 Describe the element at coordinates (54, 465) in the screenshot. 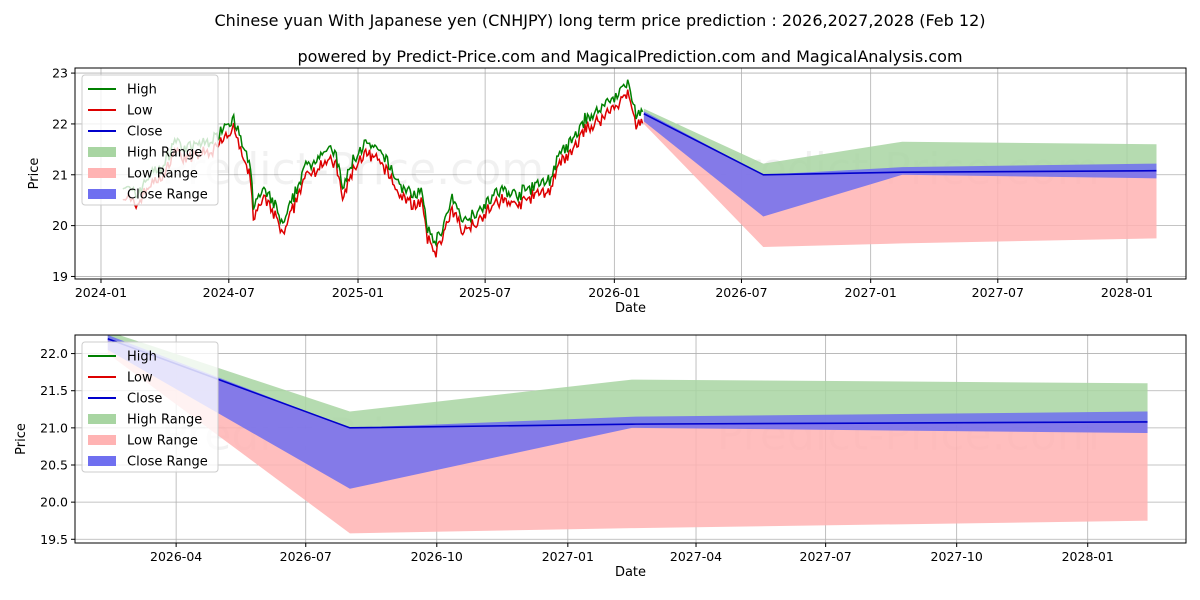

I see `y-tick-label: 20.5` at that location.